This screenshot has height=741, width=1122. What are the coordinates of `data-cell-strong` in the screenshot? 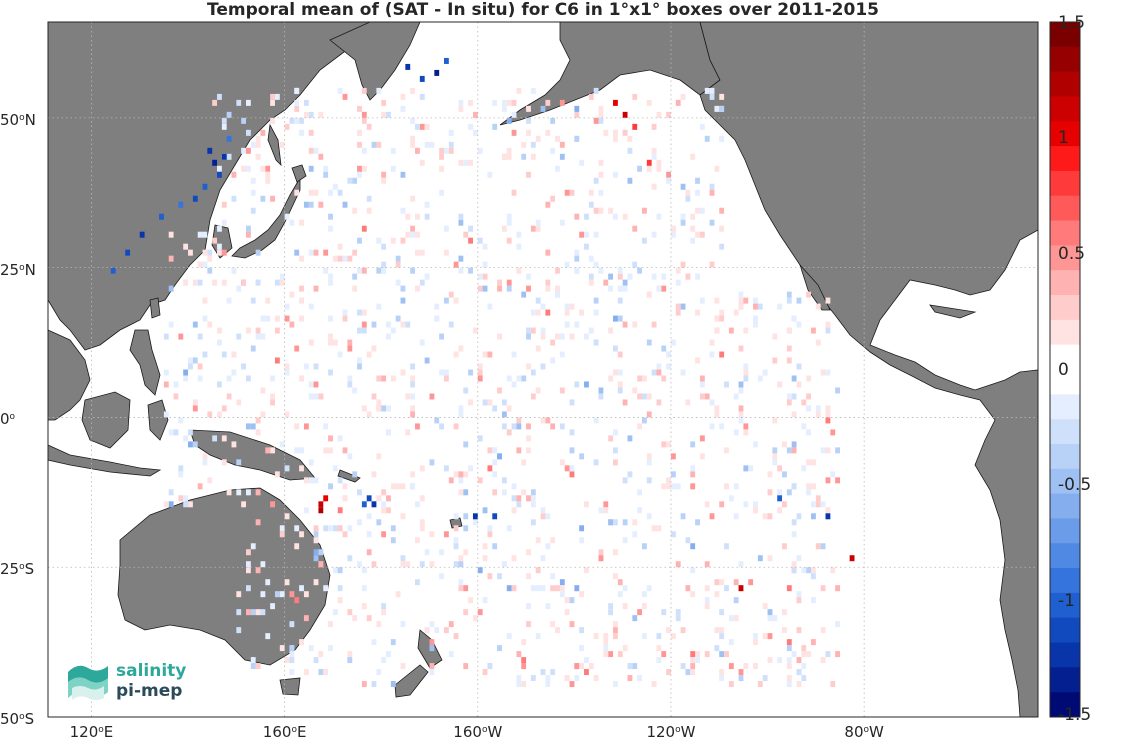 It's located at (741, 588).